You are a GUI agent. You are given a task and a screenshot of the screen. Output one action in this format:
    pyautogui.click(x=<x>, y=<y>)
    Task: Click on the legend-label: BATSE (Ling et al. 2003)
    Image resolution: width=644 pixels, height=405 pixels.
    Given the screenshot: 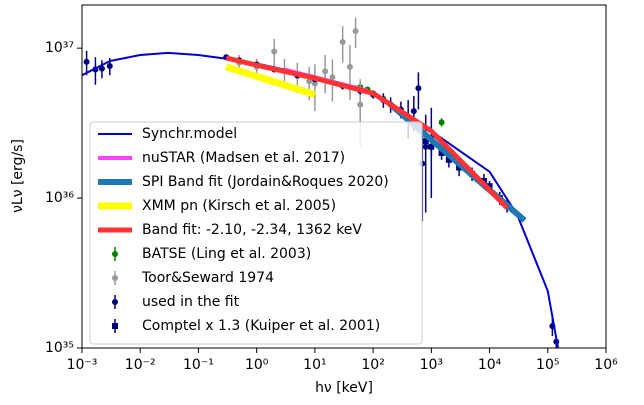 What is the action you would take?
    pyautogui.click(x=226, y=254)
    